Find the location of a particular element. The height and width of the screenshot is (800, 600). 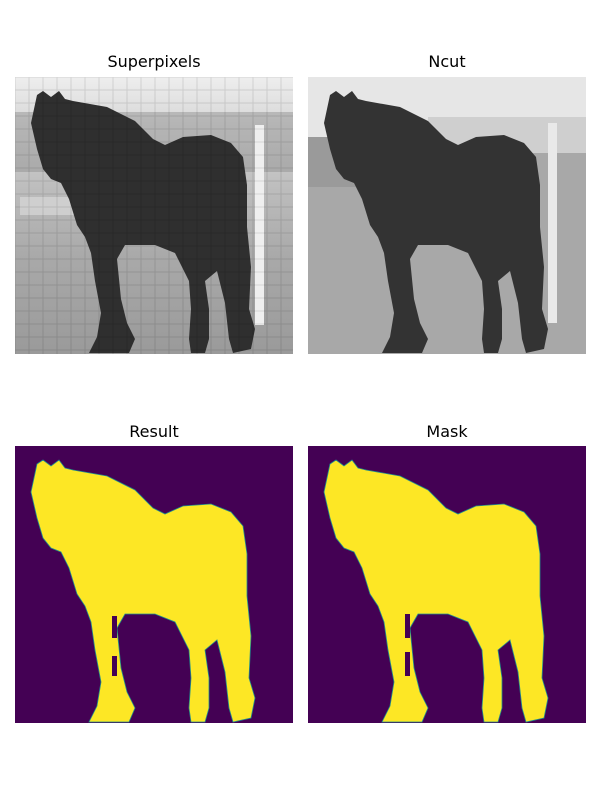

panel-title-superpixels: Superpixels is located at coordinates (154, 61).